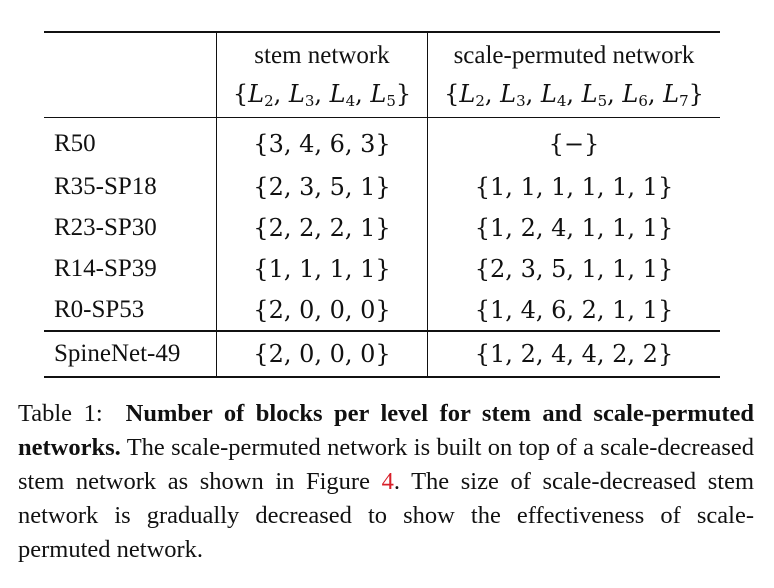  What do you see at coordinates (573, 186) in the screenshot?
I see `row-perm-blocks: {1, 1, 1, 1, 1, 1}` at bounding box center [573, 186].